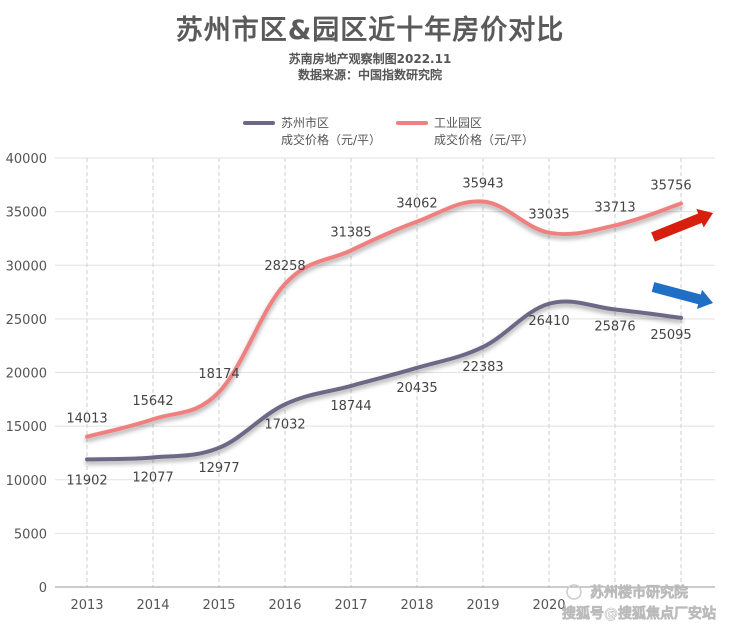 This screenshot has height=629, width=740. Describe the element at coordinates (43, 588) in the screenshot. I see `y-tick-label: 0` at that location.